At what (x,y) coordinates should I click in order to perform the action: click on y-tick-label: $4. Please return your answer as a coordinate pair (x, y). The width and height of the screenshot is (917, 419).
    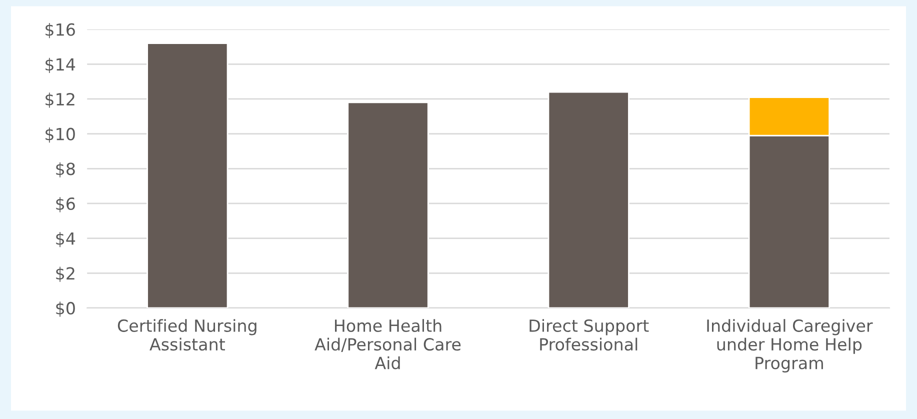
    Looking at the image, I should click on (66, 240).